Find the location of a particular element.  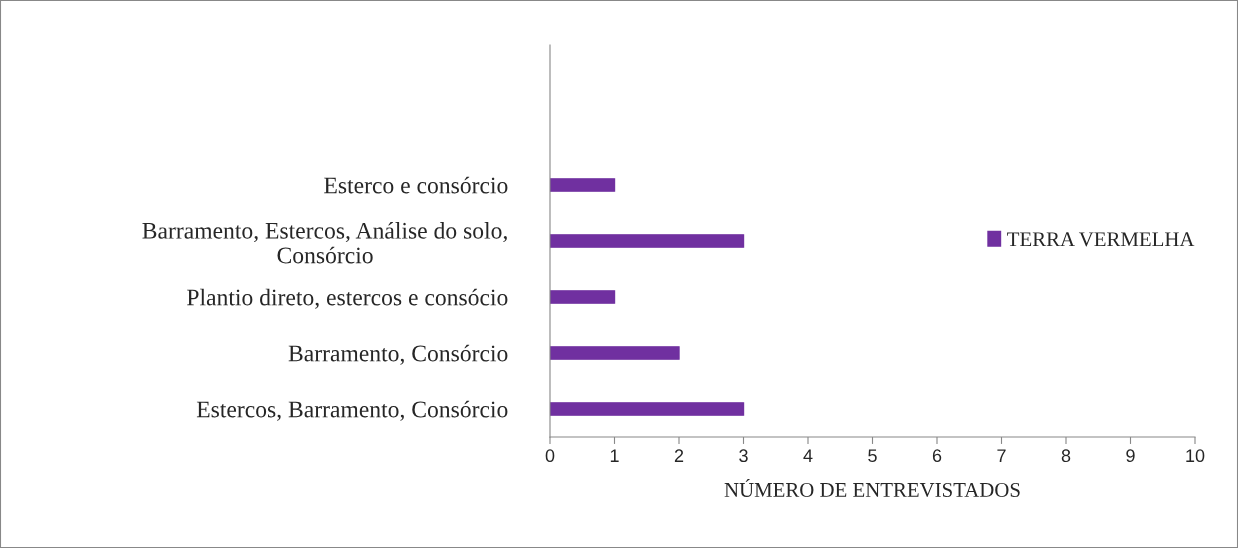

x-tick-label: 1 is located at coordinates (614, 455).